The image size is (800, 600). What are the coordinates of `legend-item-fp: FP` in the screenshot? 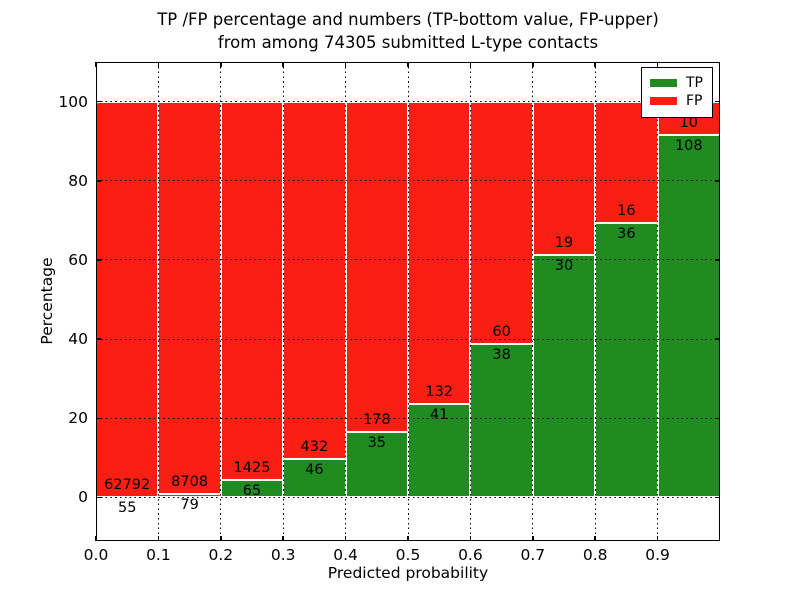 It's located at (676, 101).